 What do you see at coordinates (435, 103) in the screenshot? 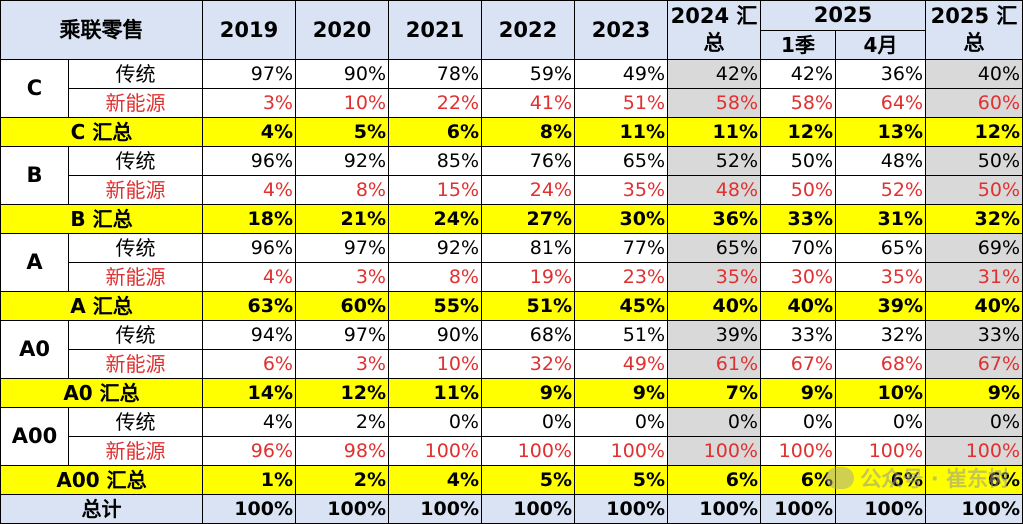
I see `value-cell: 22%` at bounding box center [435, 103].